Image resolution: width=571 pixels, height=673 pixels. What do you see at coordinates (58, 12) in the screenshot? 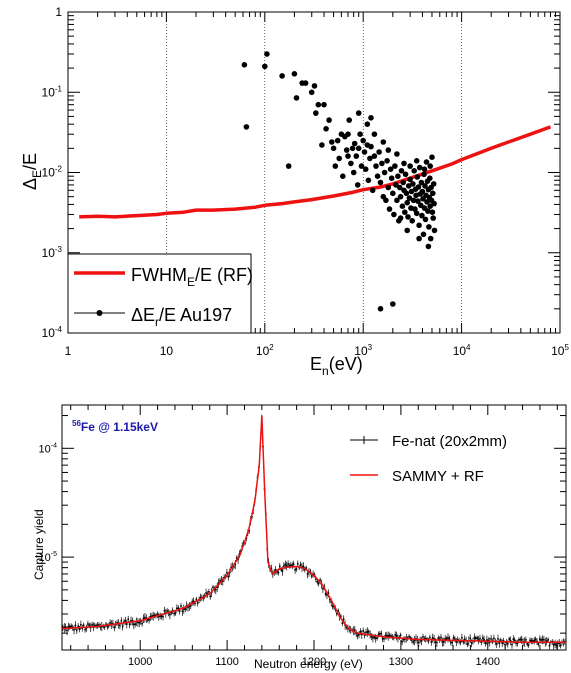
I see `top-y-tick-label: 1` at bounding box center [58, 12].